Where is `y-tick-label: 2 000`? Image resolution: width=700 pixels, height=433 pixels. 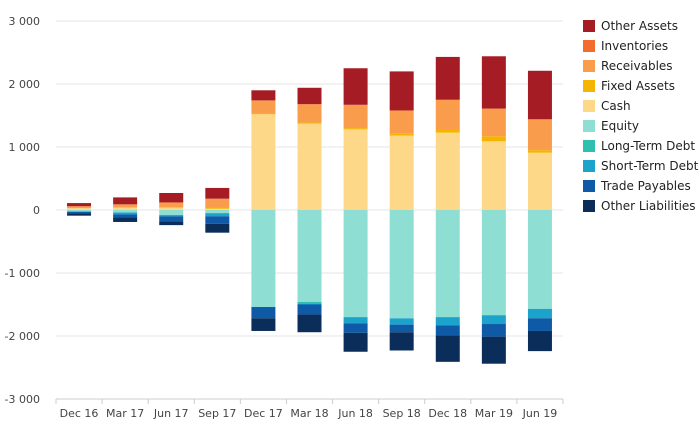 y-tick-label: 2 000 is located at coordinates (25, 84).